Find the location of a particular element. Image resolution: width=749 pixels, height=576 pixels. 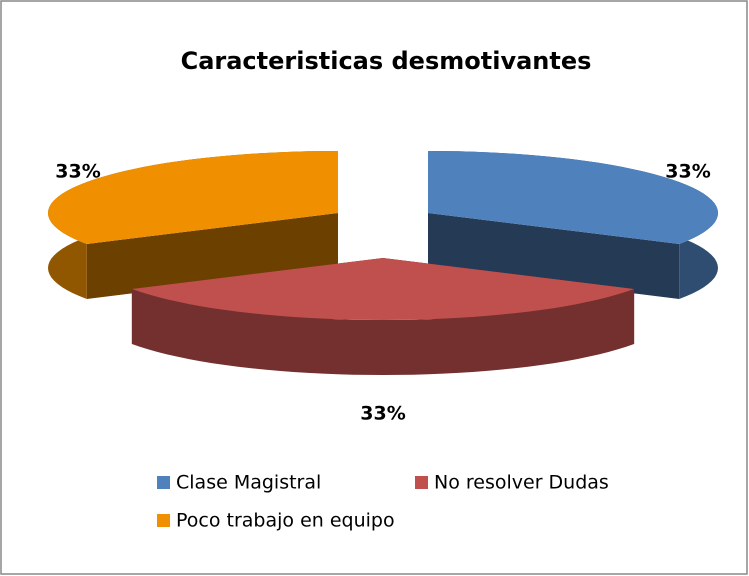

legend-label: No resolver Dudas is located at coordinates (521, 483).